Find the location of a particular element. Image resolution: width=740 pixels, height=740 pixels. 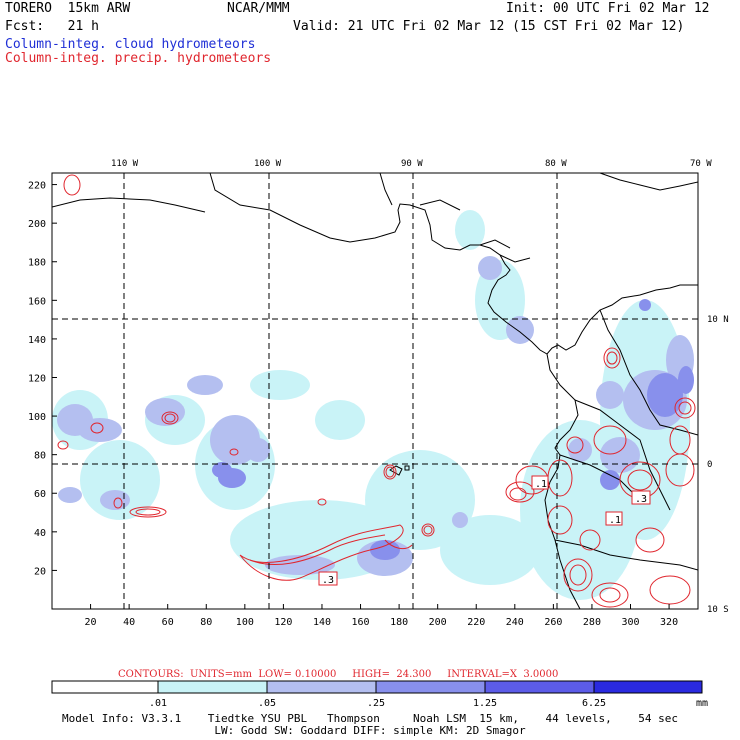

x-tick-label: 40 is located at coordinates (129, 622).